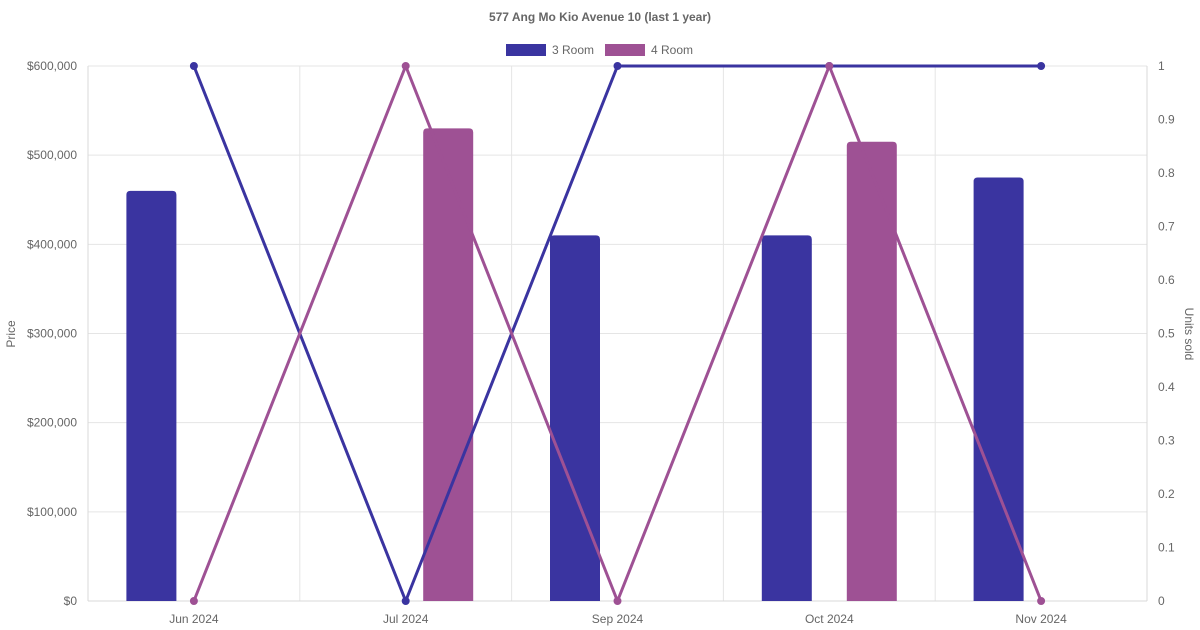 The height and width of the screenshot is (630, 1200). Describe the element at coordinates (405, 601) in the screenshot. I see `point-3-room-jul-2024` at that location.